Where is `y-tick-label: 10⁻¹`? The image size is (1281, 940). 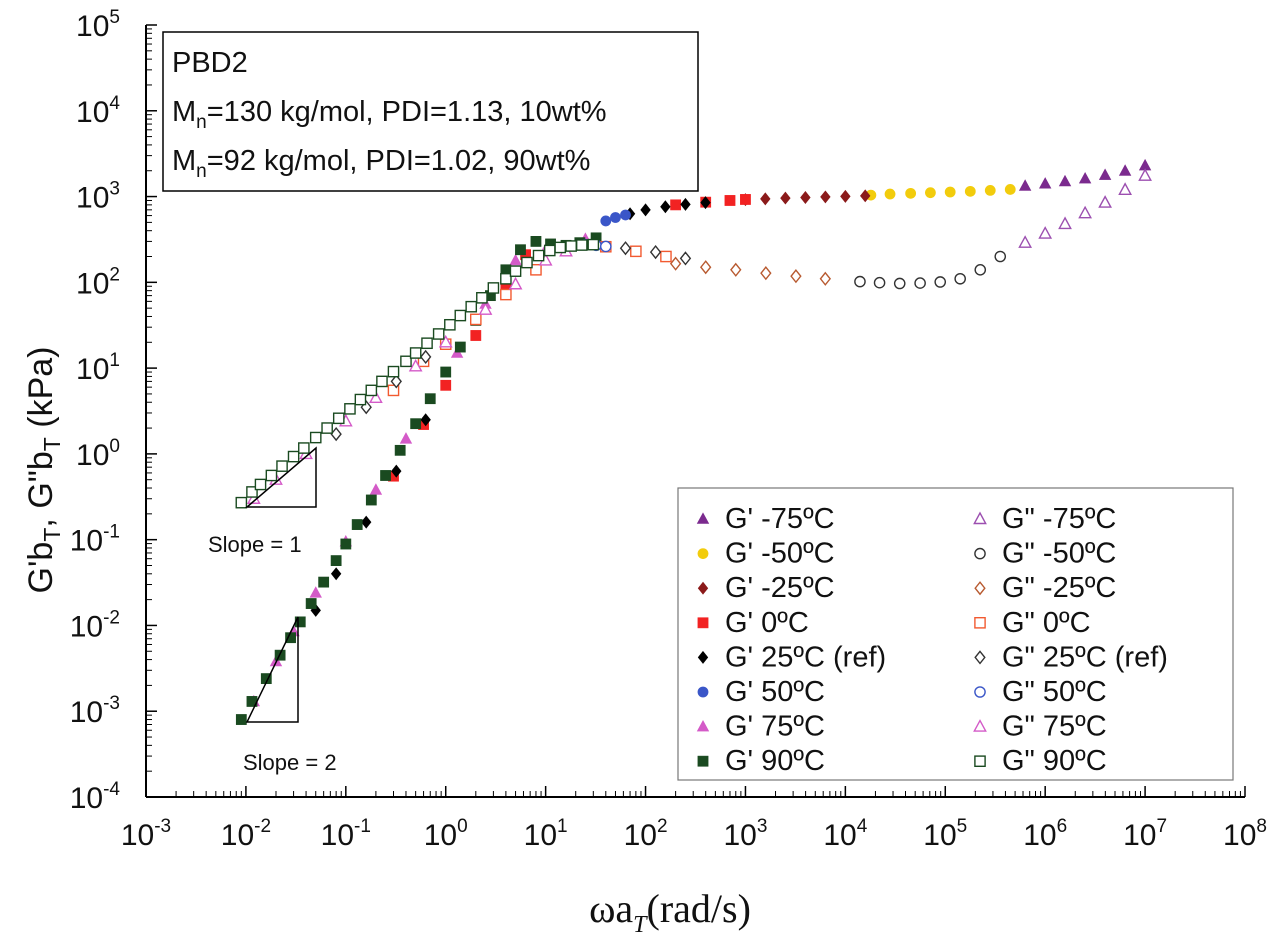 y-tick-label: 10⁻¹ is located at coordinates (95, 540).